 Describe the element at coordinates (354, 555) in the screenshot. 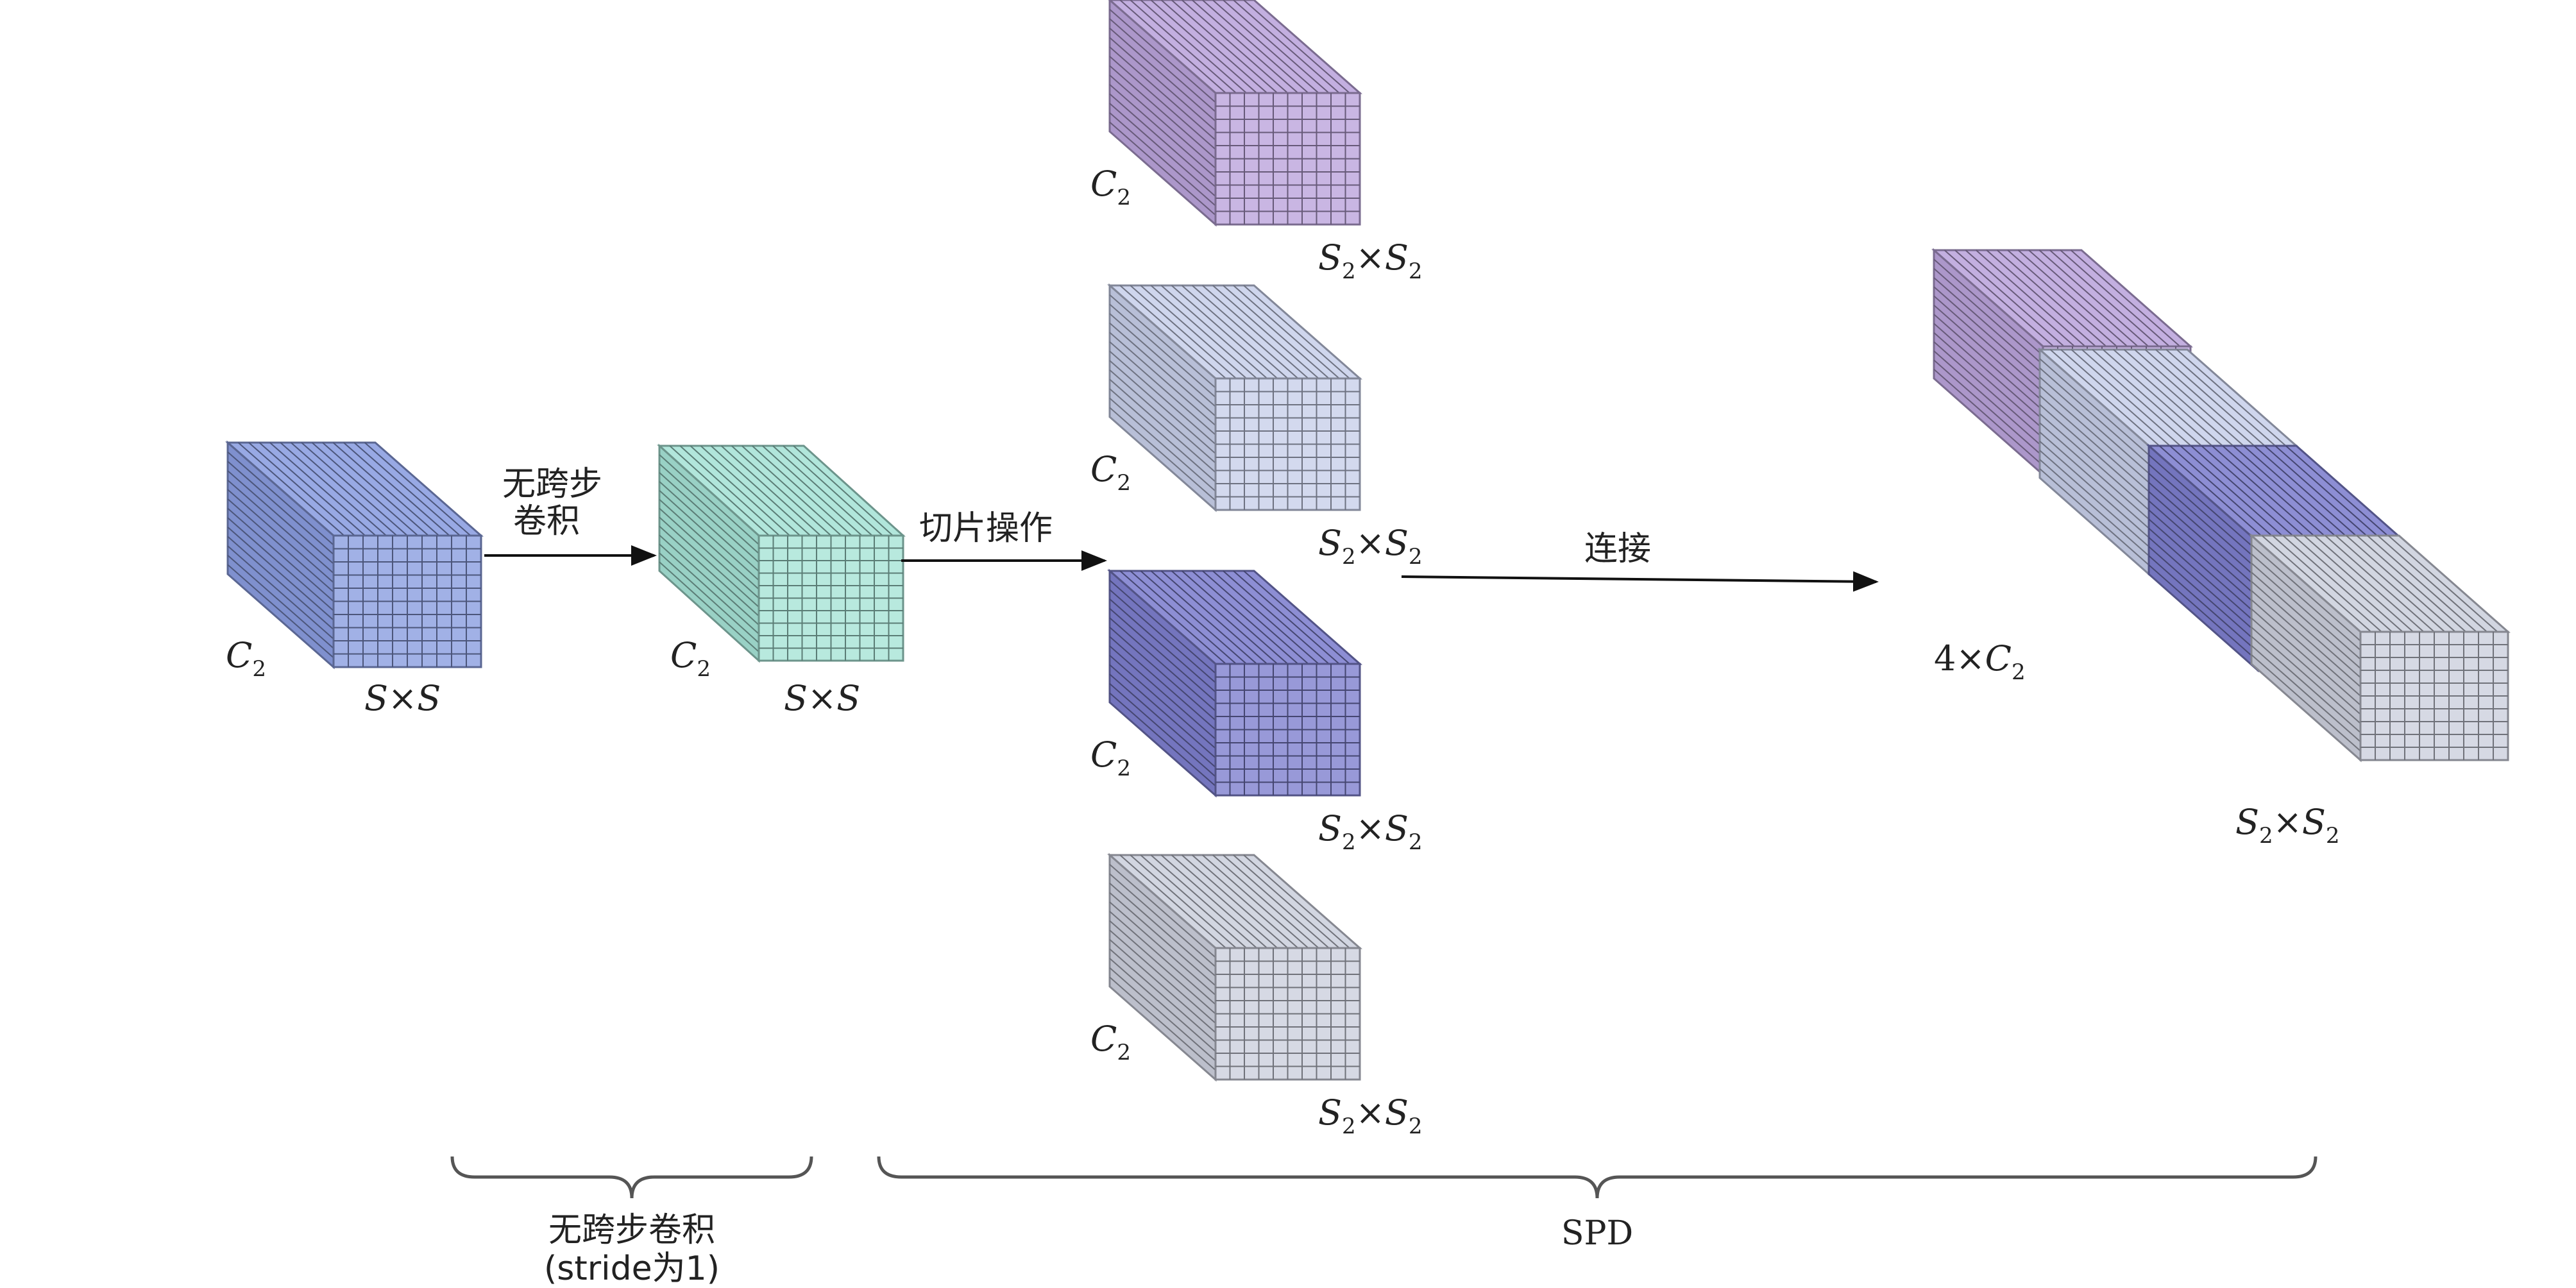

I see `input-feature-map-cube` at that location.